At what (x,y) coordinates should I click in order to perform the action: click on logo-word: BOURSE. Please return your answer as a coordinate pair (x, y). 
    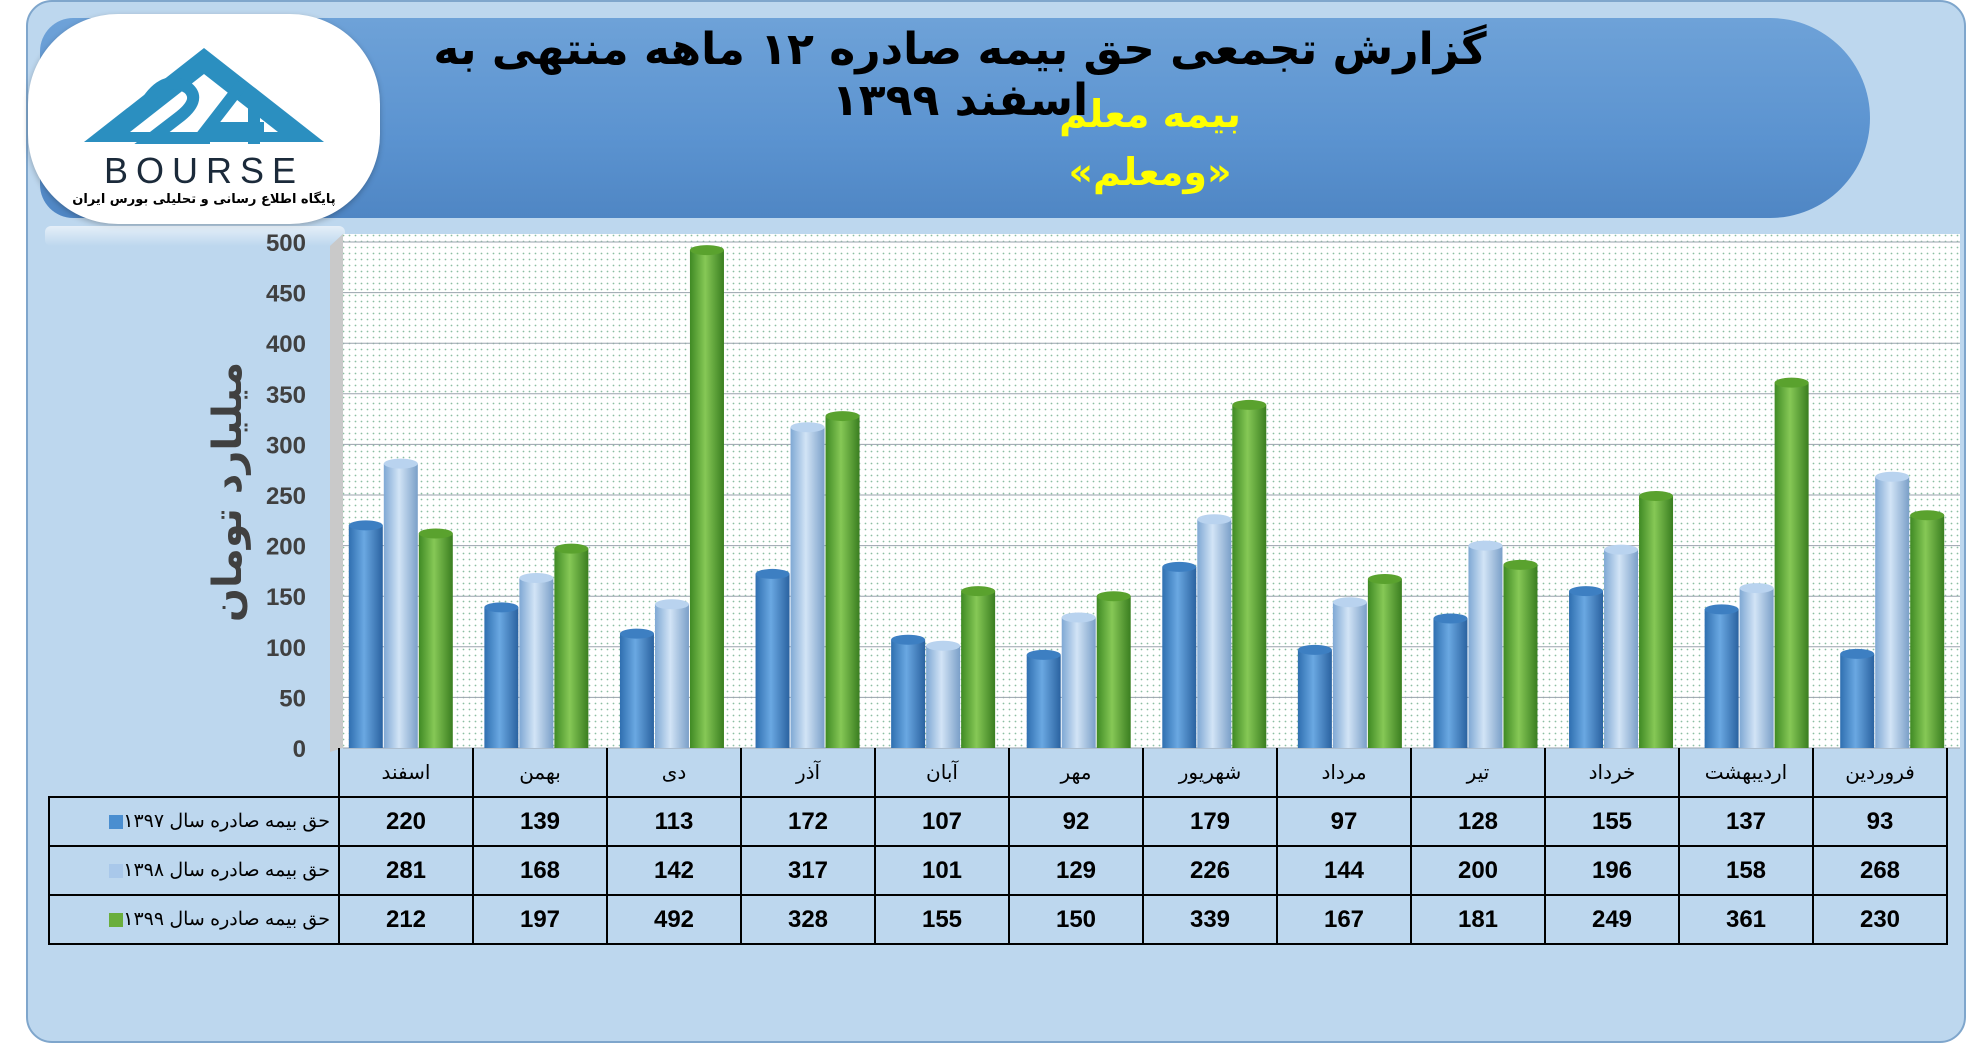
    Looking at the image, I should click on (204, 170).